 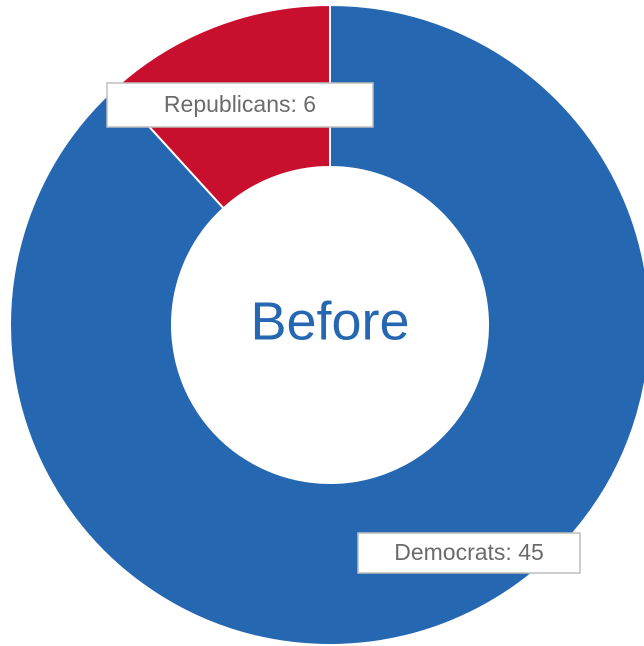 What do you see at coordinates (329, 321) in the screenshot?
I see `center-label: Before` at bounding box center [329, 321].